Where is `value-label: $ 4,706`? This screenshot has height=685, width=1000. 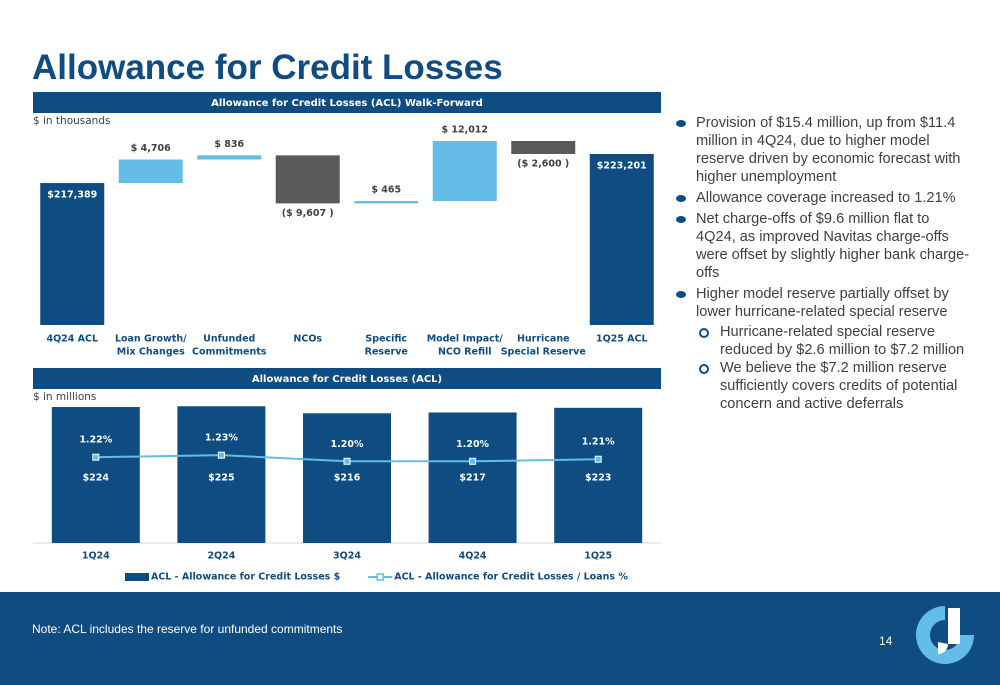 value-label: $ 4,706 is located at coordinates (151, 148).